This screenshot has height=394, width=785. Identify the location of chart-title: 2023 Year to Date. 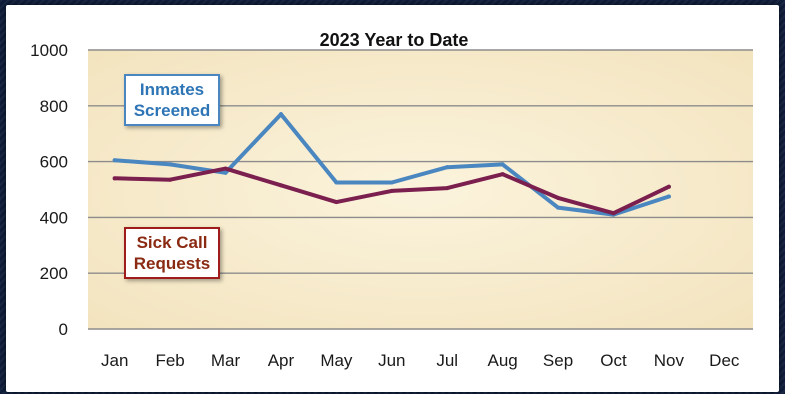
(394, 40).